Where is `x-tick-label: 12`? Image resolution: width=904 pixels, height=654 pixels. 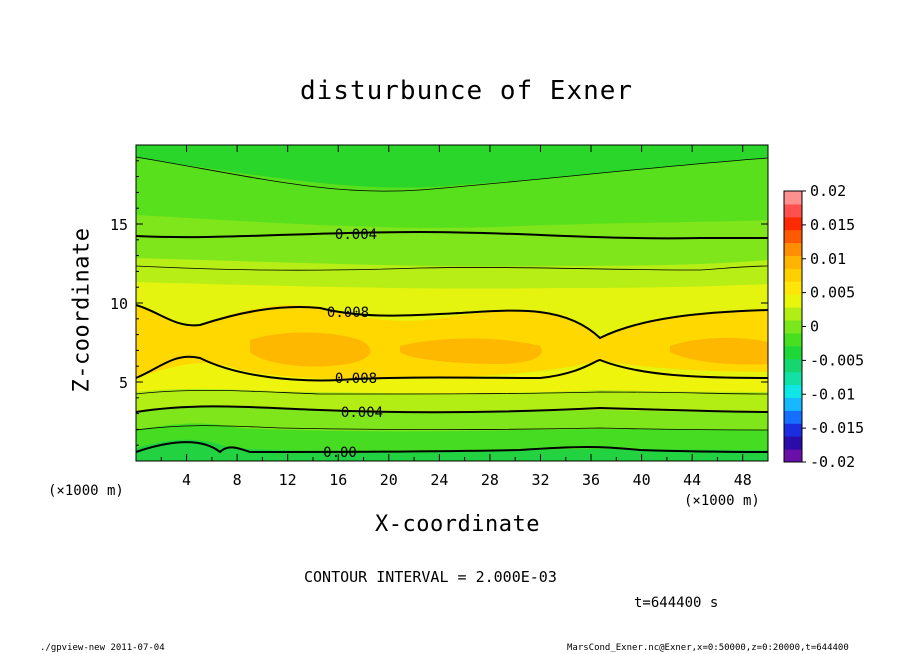 x-tick-label: 12 is located at coordinates (288, 480).